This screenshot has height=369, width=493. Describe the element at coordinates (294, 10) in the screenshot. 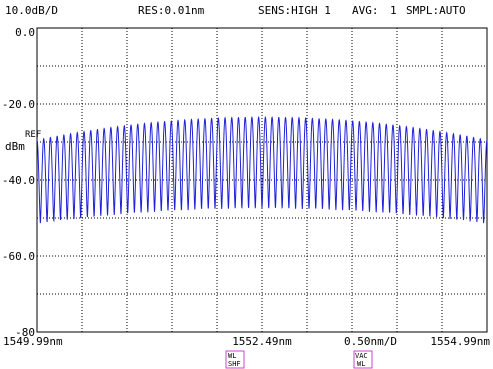

I see `sensitivity-readout: SENS:HIGH 1` at that location.